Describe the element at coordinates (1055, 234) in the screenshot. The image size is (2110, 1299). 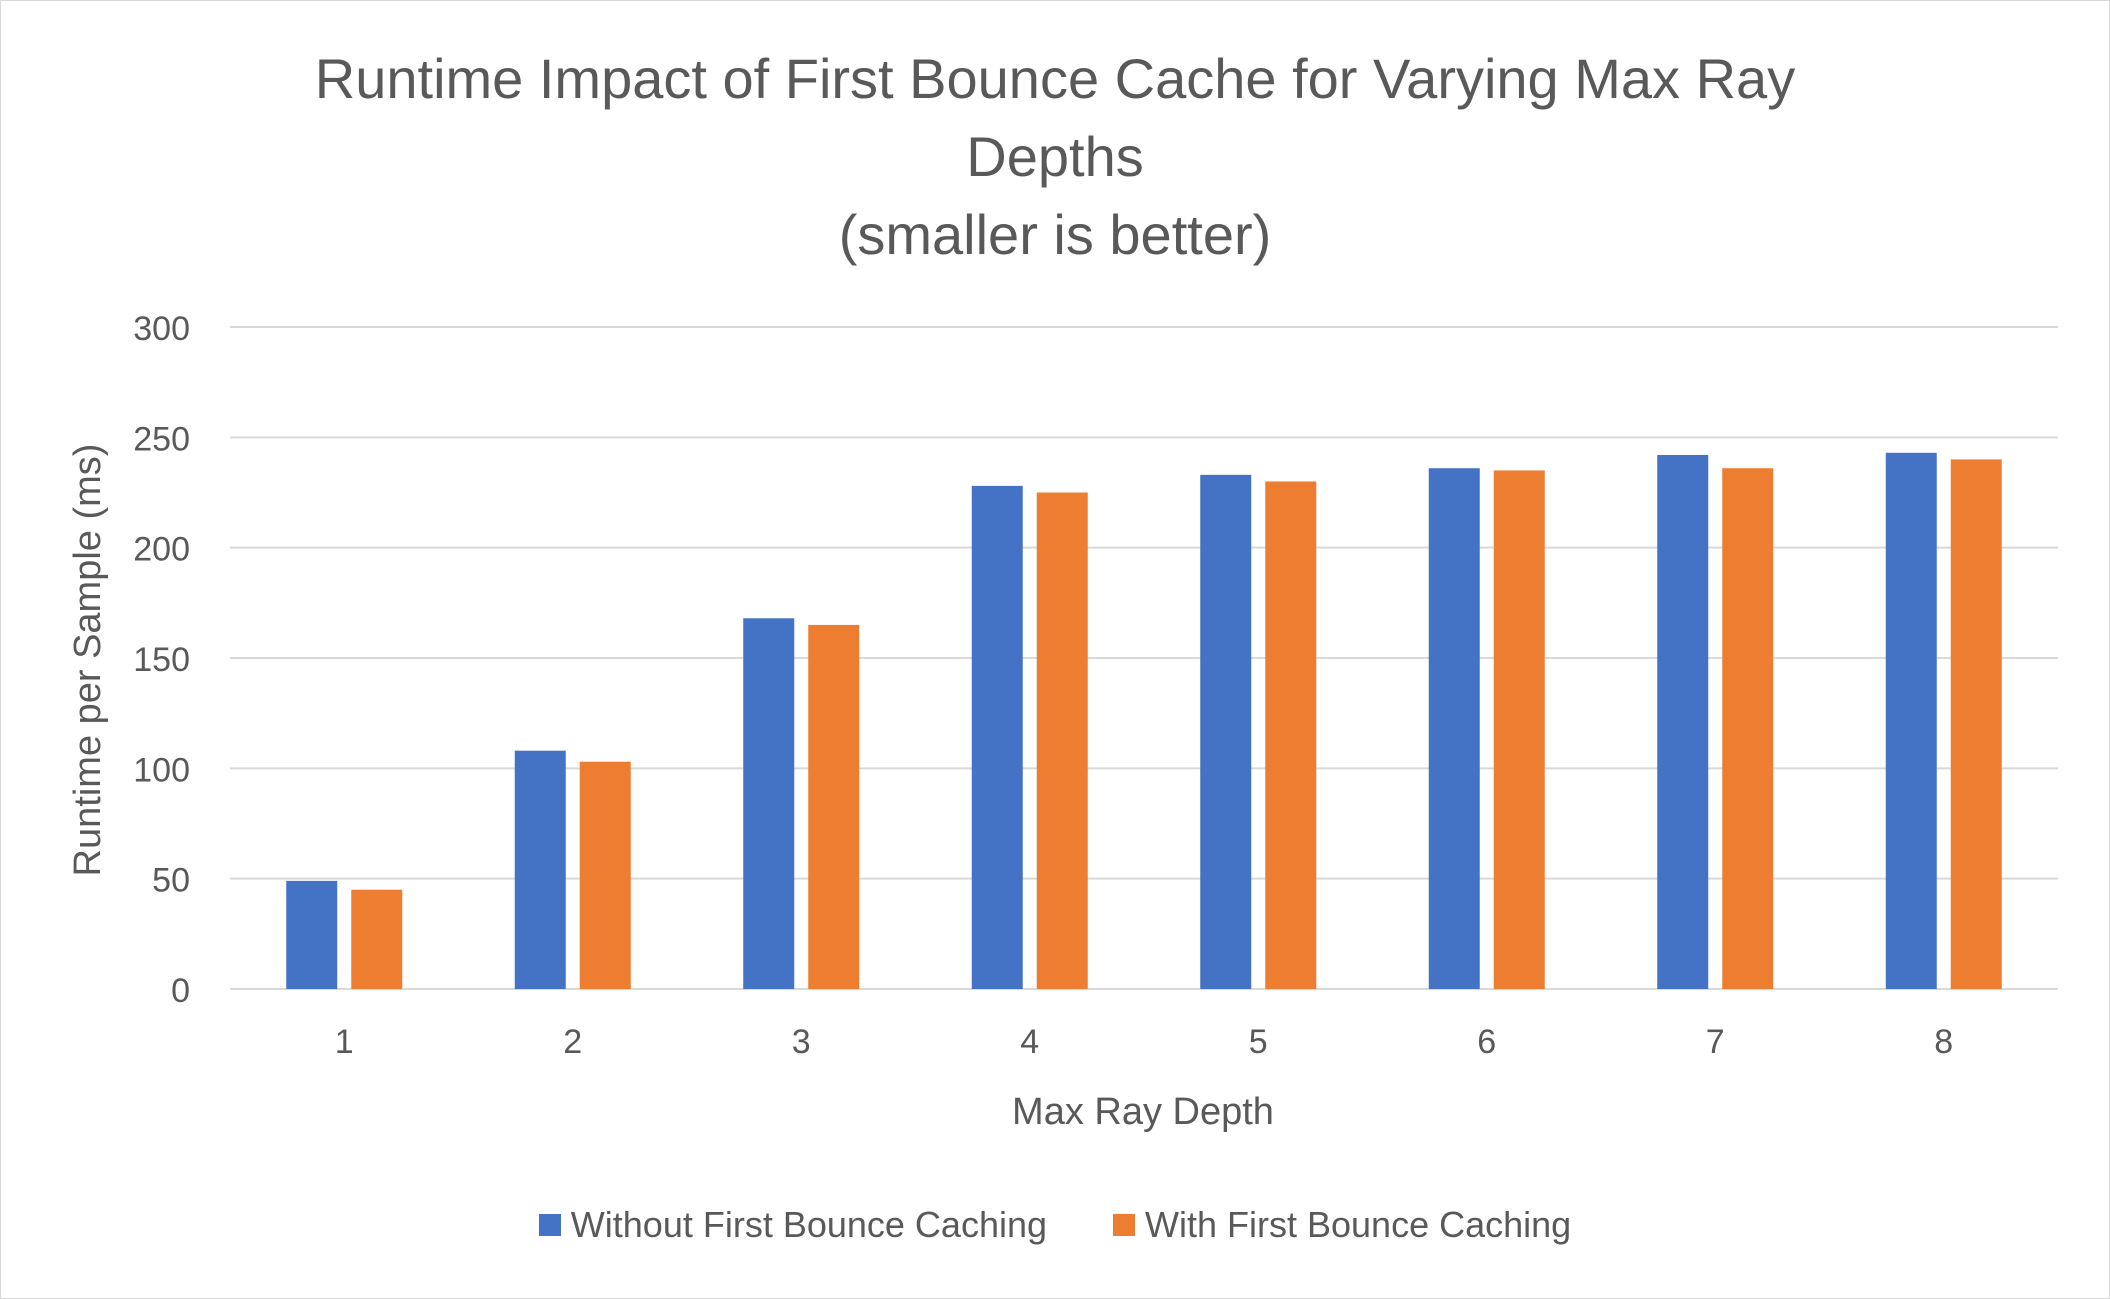
I see `chart-title-line-3: (smaller is better)` at that location.